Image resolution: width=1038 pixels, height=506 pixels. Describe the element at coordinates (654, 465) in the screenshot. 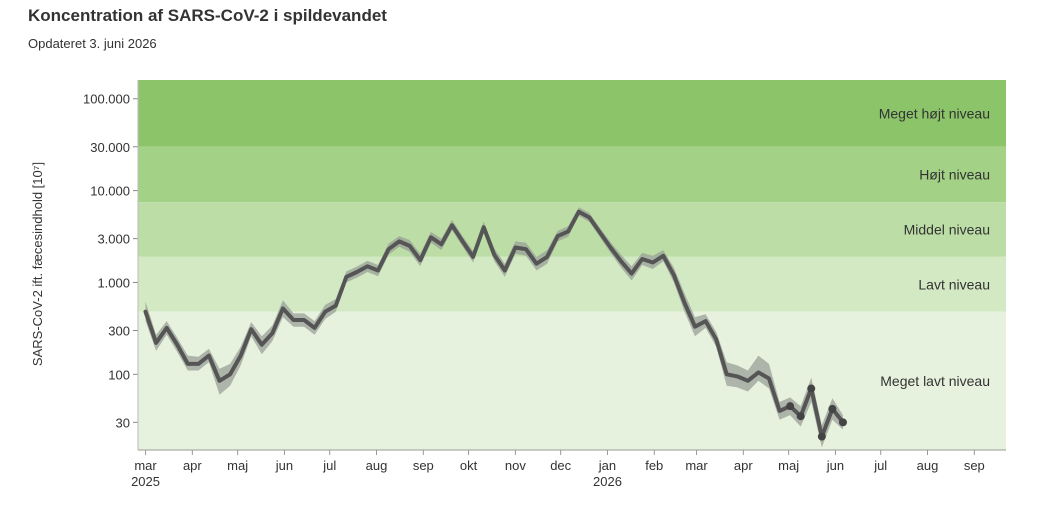

I see `x-tick-label: feb` at that location.